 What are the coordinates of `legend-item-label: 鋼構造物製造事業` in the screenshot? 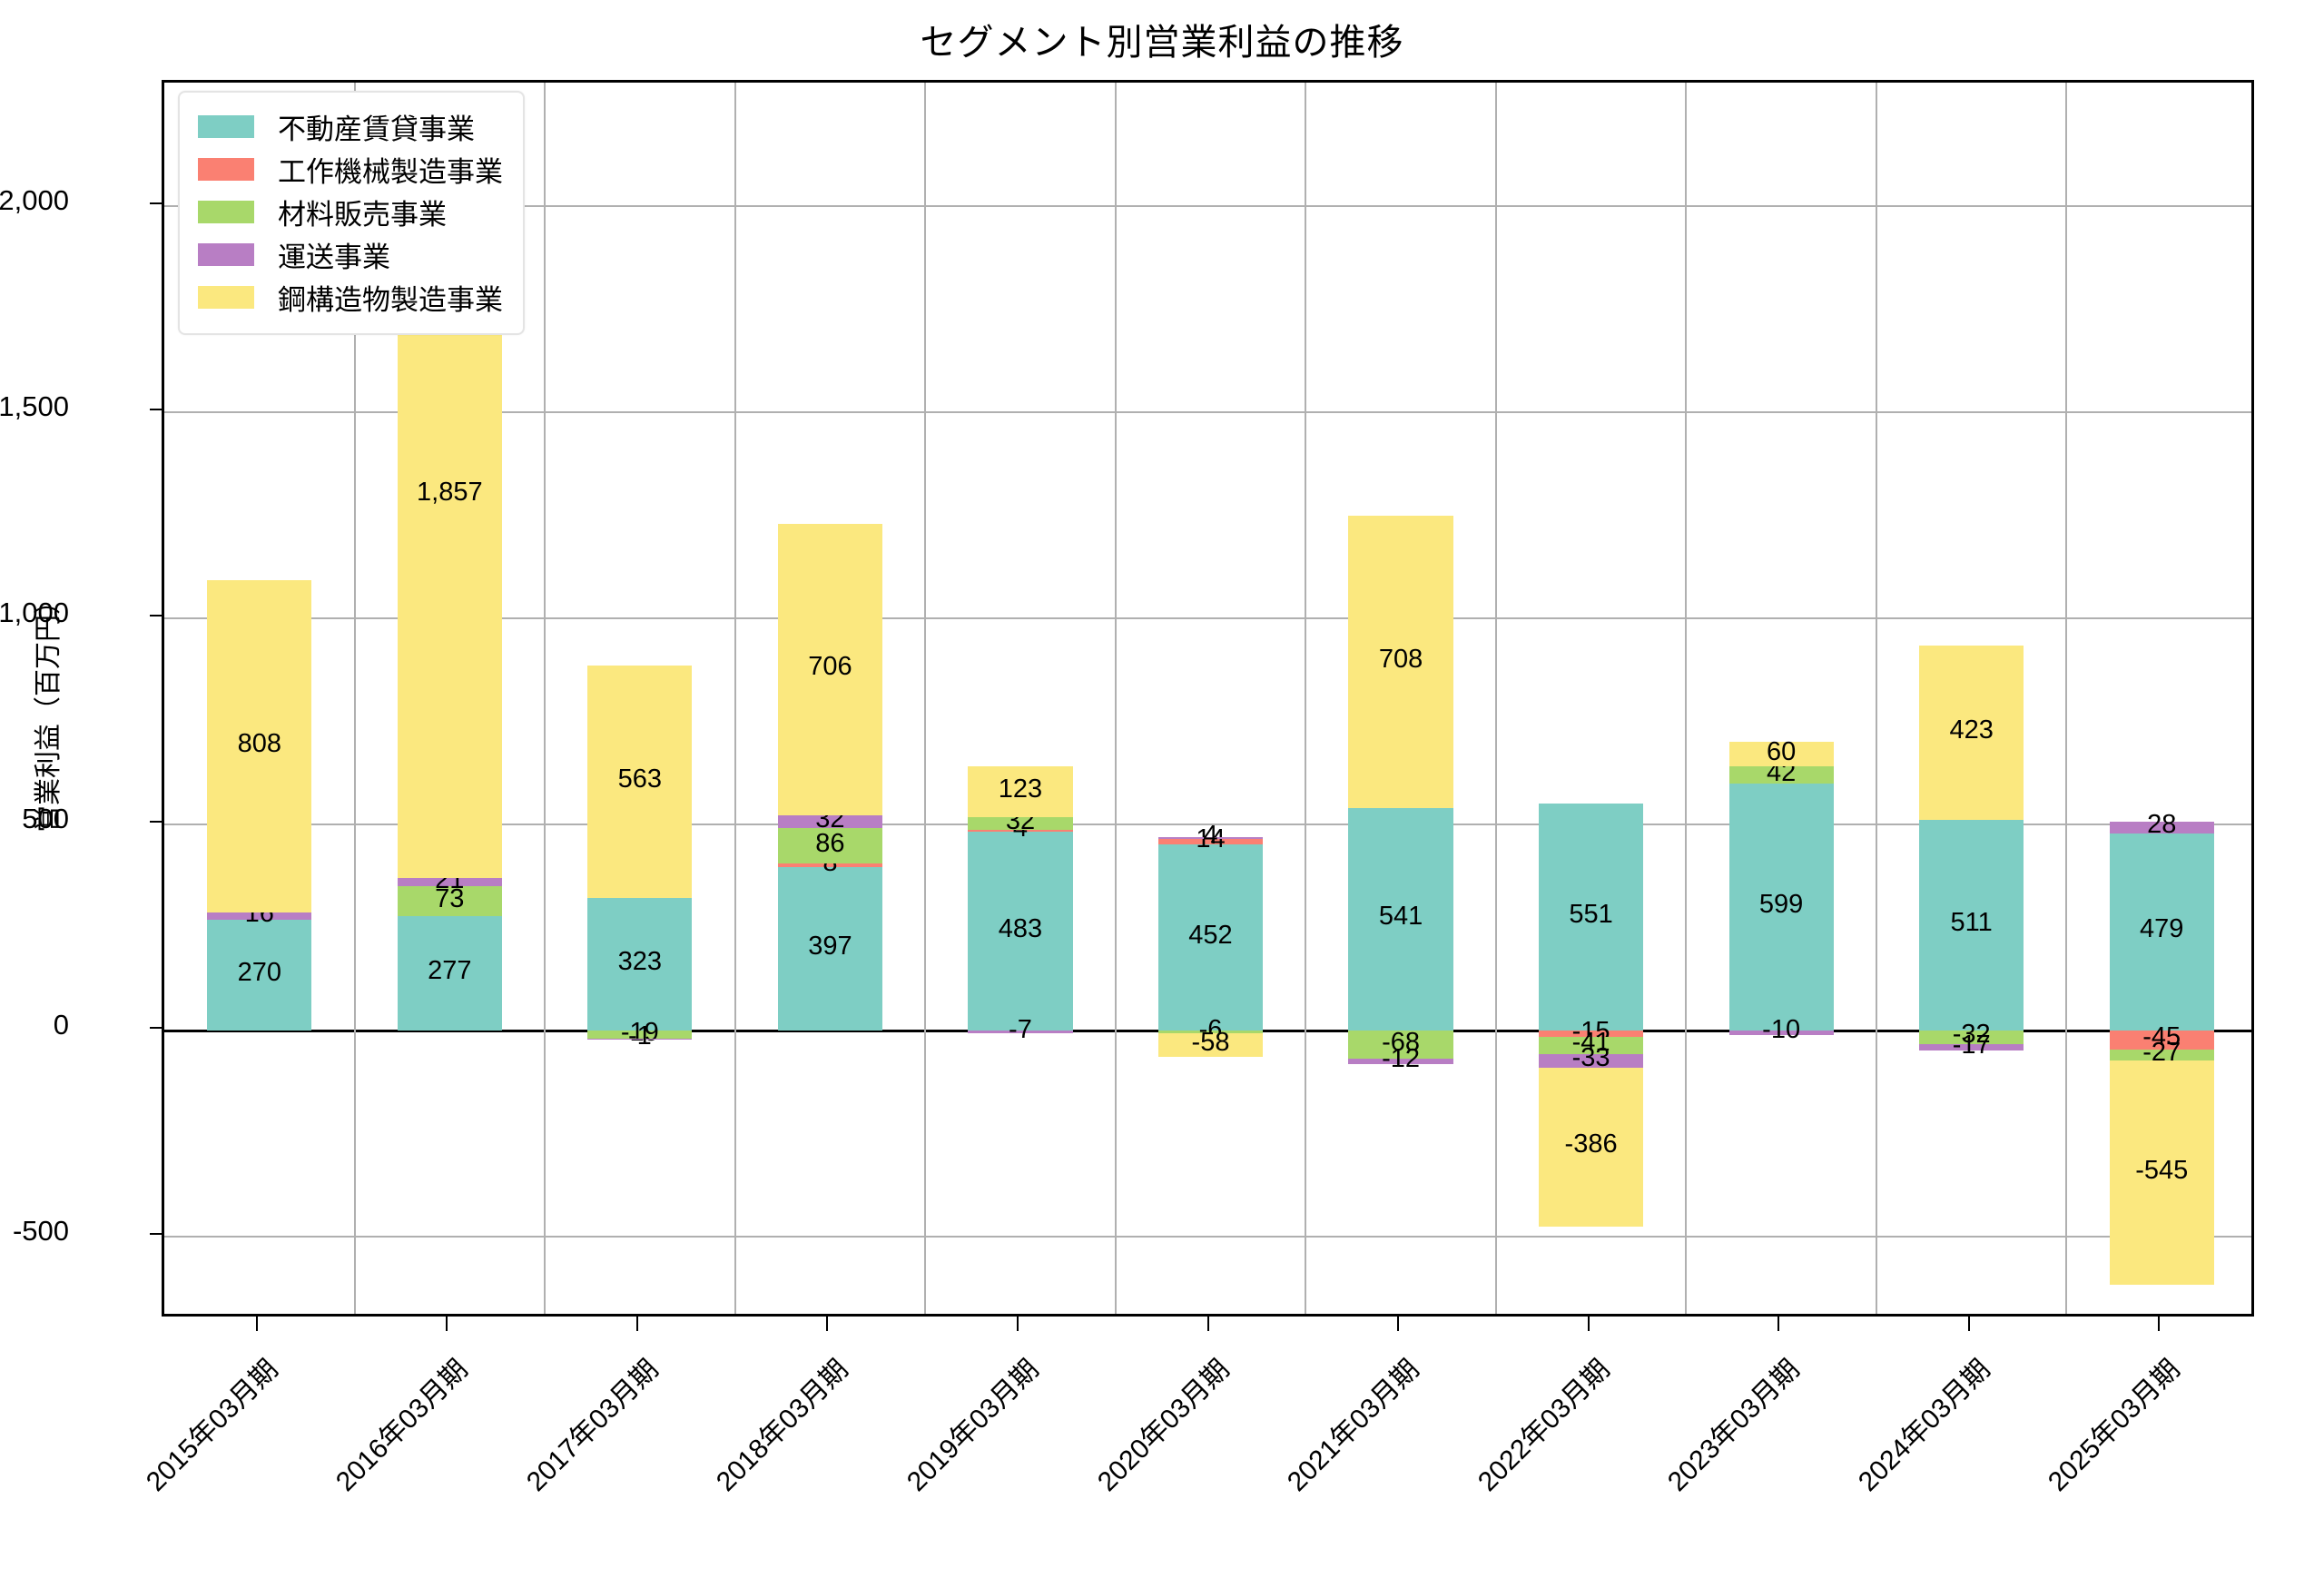 It's located at (390, 300).